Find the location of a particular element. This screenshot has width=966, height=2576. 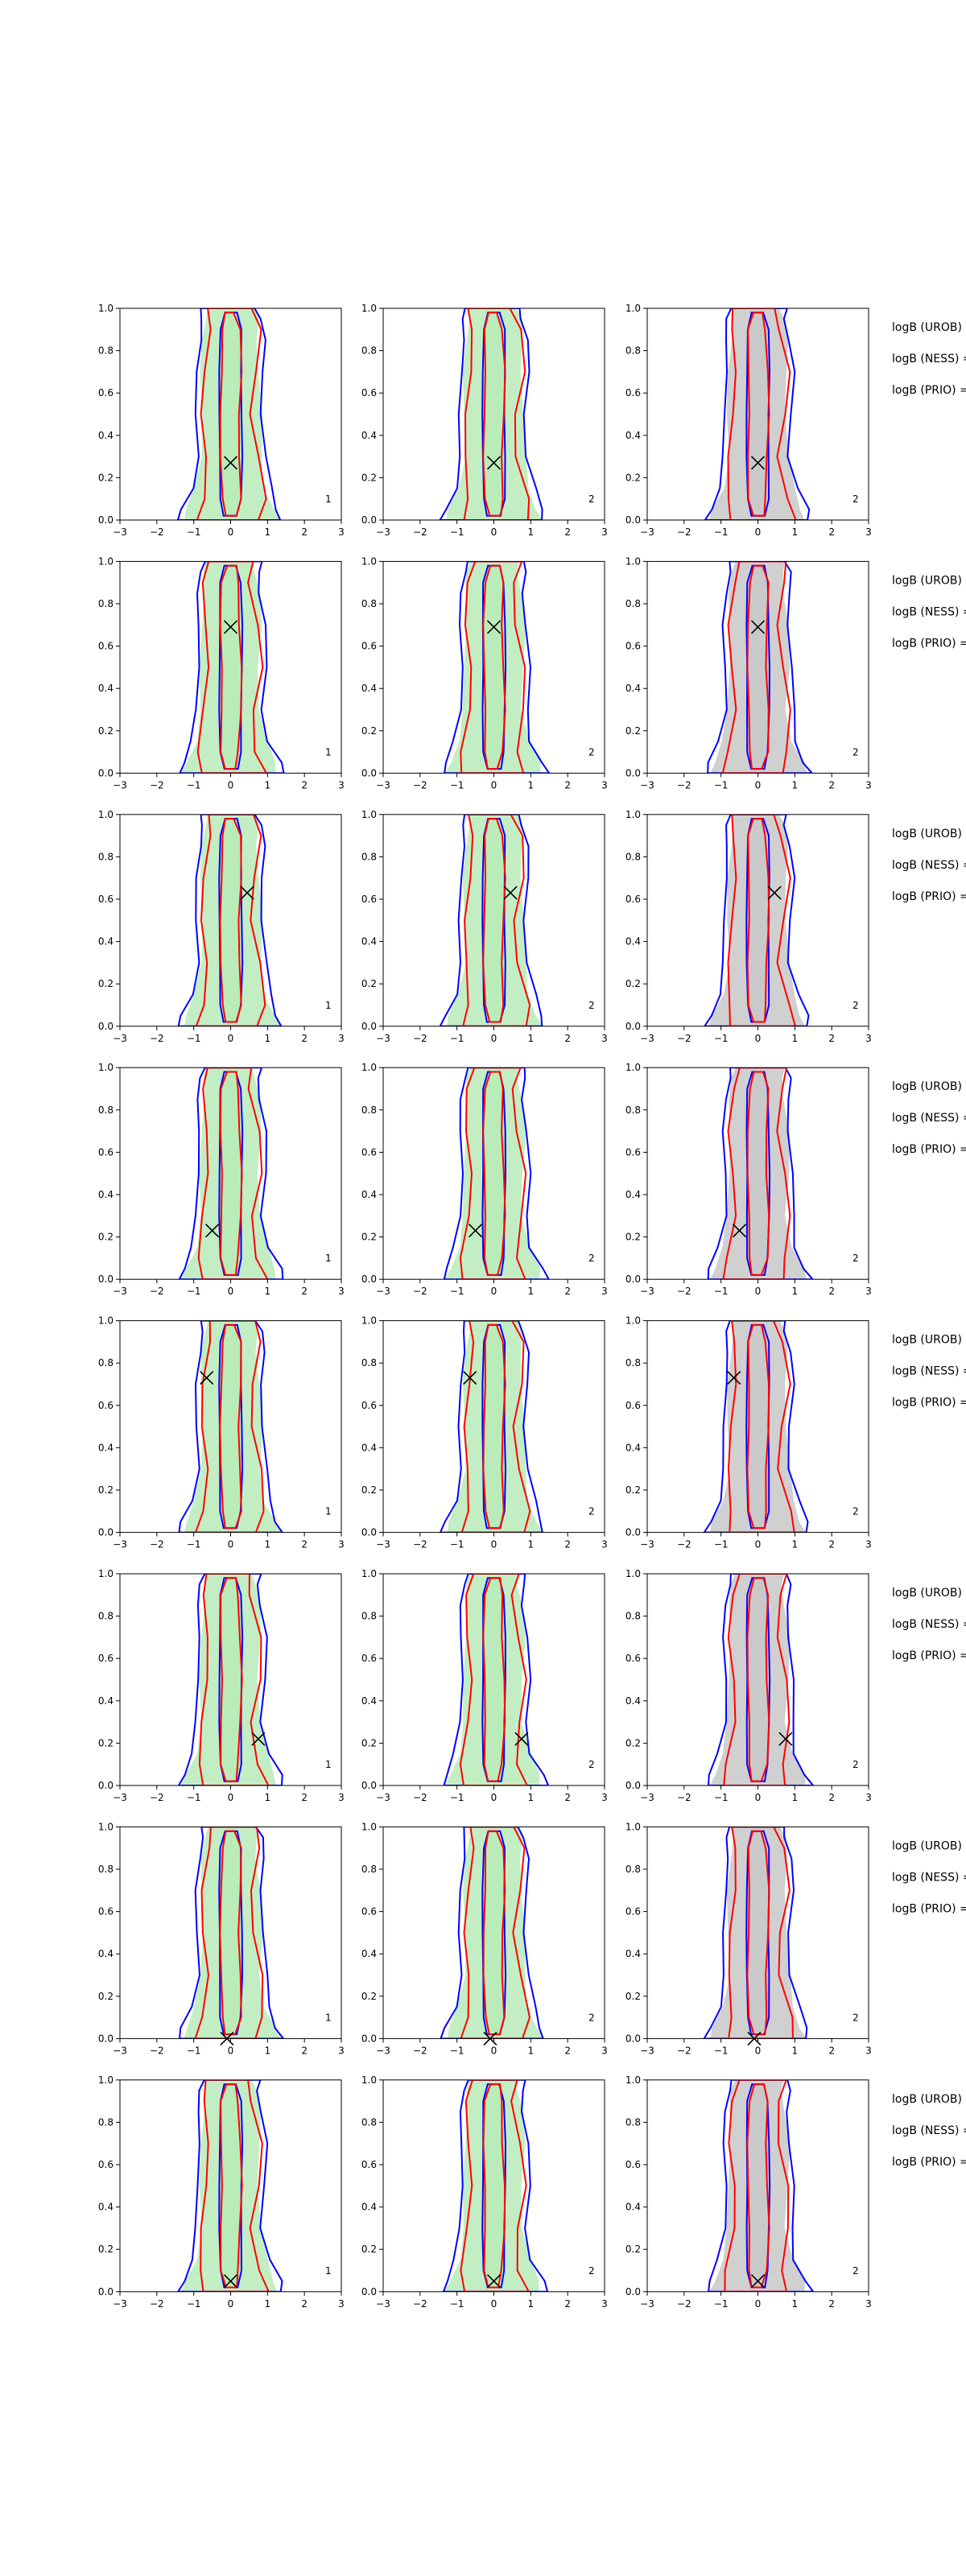

side-labels-row-5: logB (UROB) = logB (NESS) = logB (PRIO) = is located at coordinates (929, 1372).